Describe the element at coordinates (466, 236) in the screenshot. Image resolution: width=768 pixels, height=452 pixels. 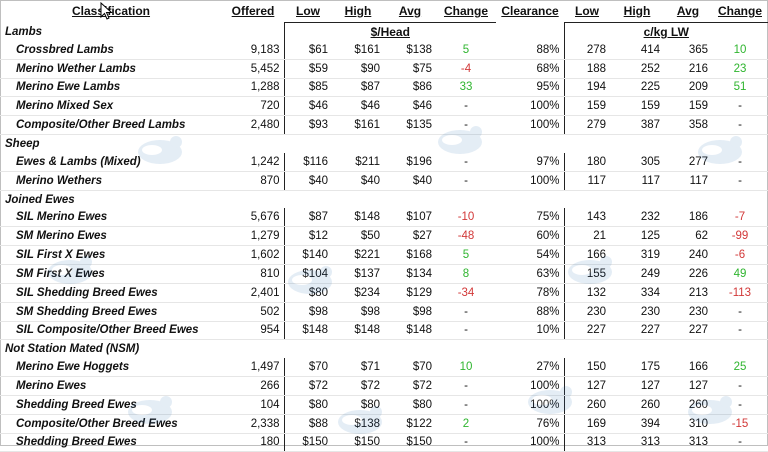
I see `cell-change: -48` at that location.